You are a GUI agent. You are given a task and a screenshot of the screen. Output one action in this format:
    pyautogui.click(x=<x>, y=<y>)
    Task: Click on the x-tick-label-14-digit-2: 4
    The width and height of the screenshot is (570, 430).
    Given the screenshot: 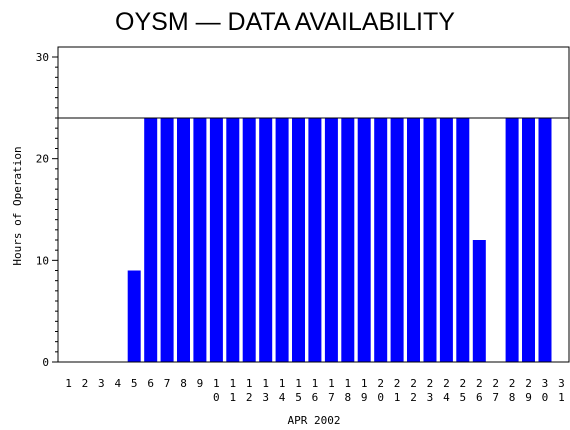 What is the action you would take?
    pyautogui.click(x=282, y=397)
    